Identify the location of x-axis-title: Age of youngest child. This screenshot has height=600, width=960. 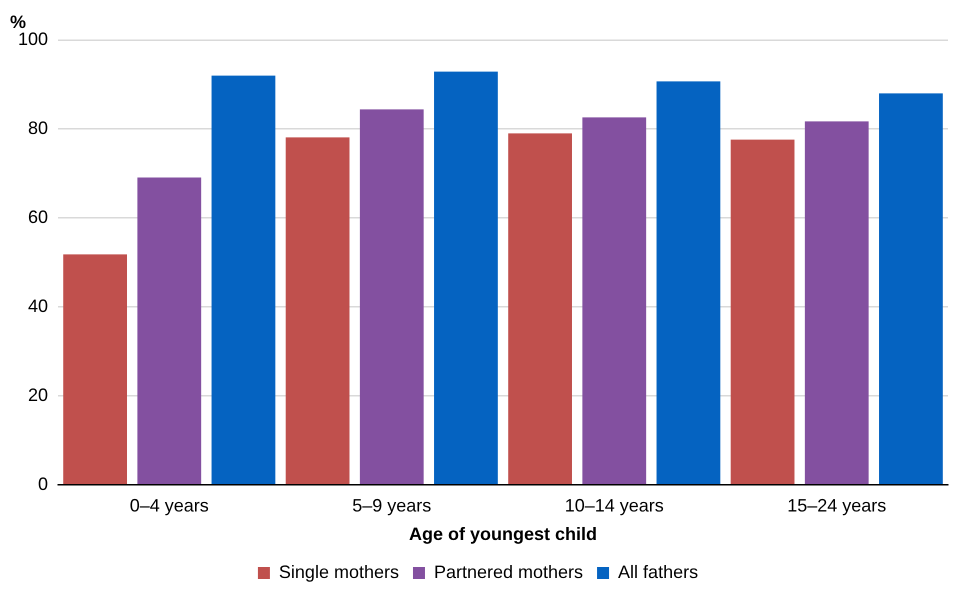
(503, 534).